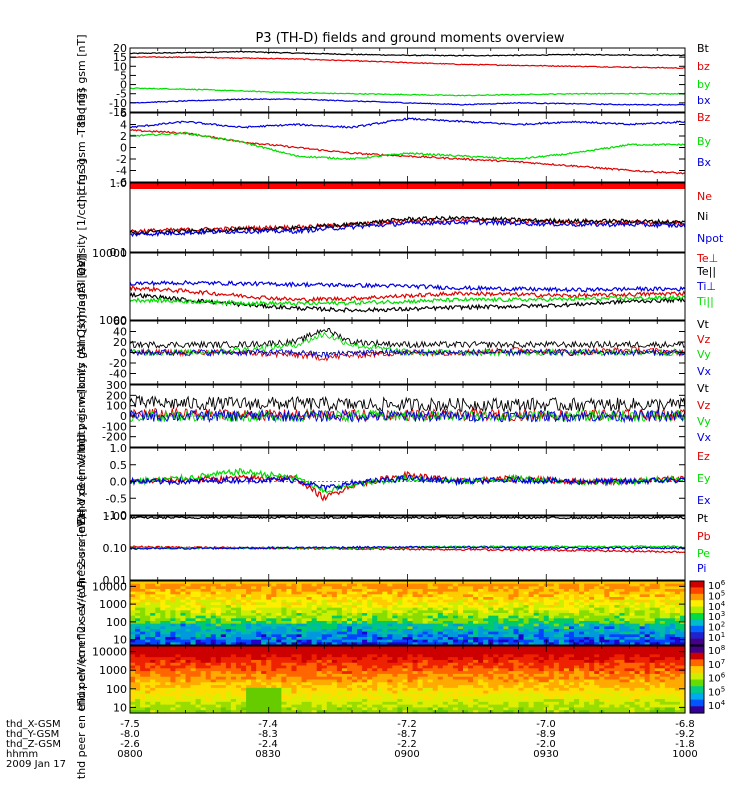  I want to click on legend-Ne: Ne, so click(704, 196).